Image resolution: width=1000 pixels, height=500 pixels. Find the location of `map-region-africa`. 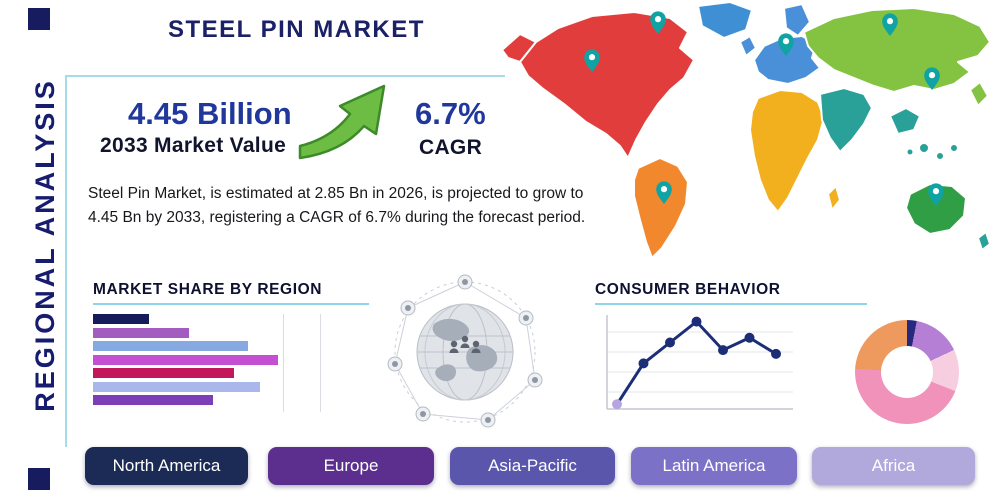

map-region-africa is located at coordinates (787, 151).